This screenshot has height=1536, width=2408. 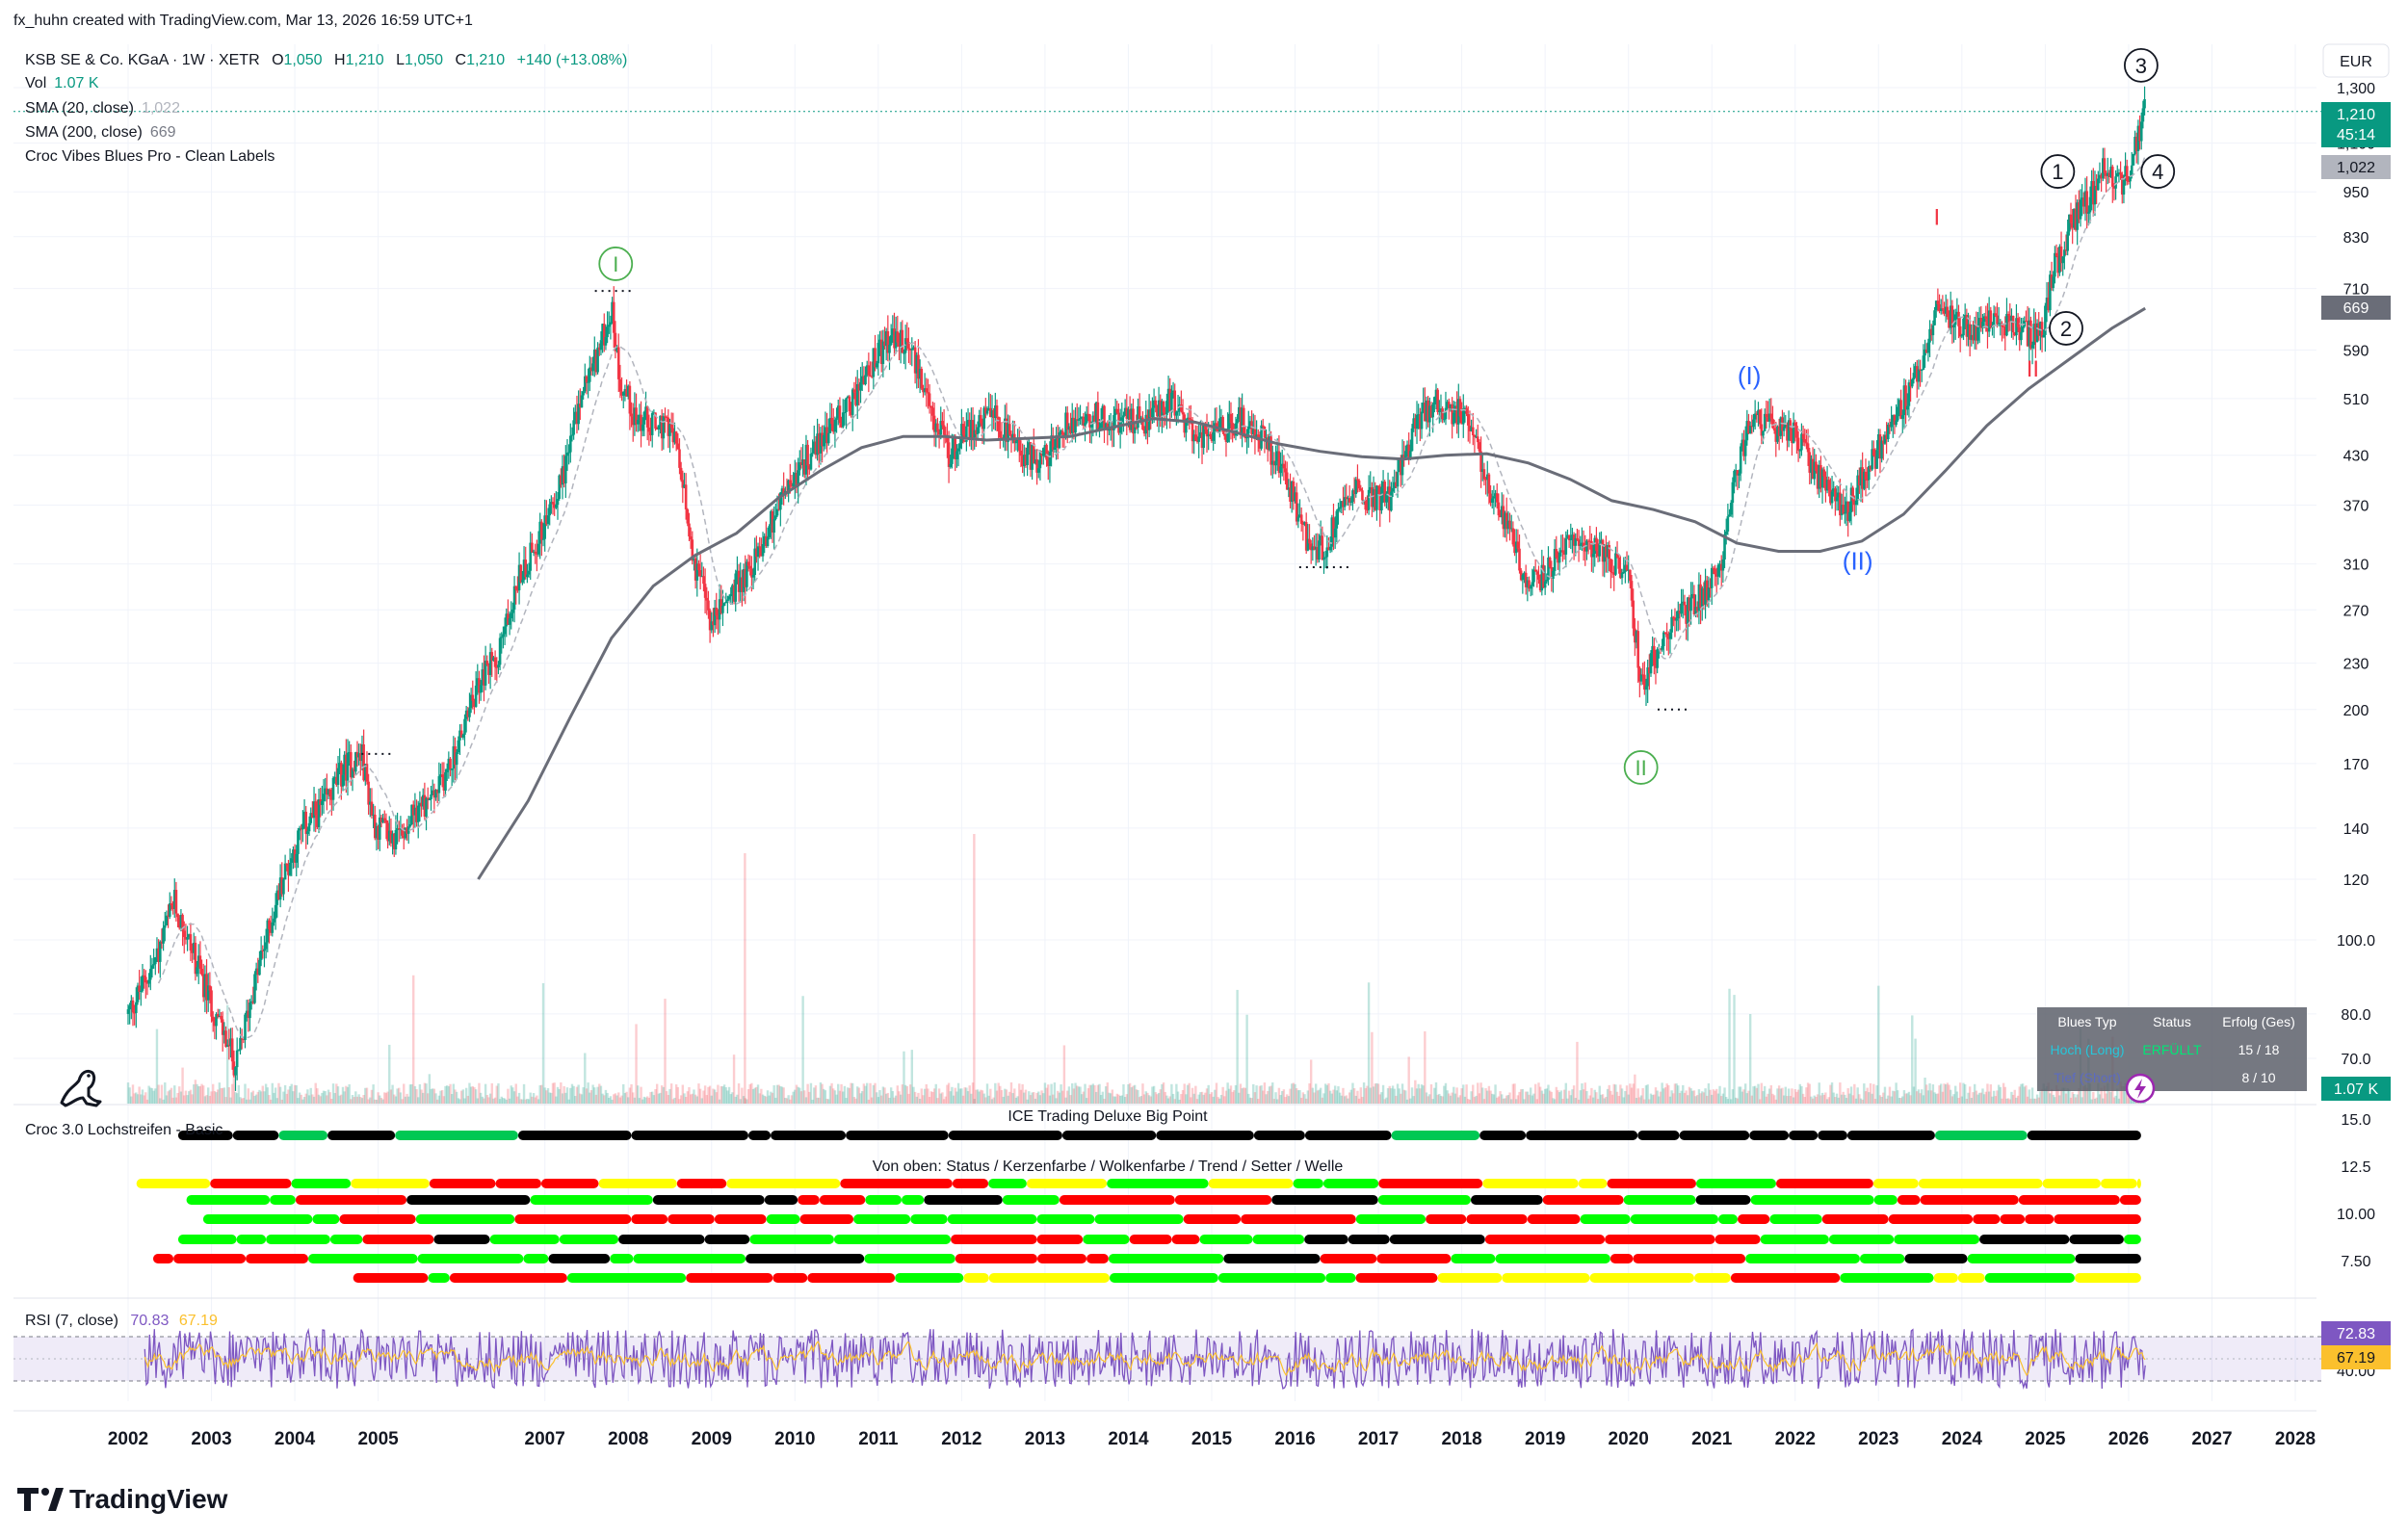 I want to click on currency-button, so click(x=2356, y=60).